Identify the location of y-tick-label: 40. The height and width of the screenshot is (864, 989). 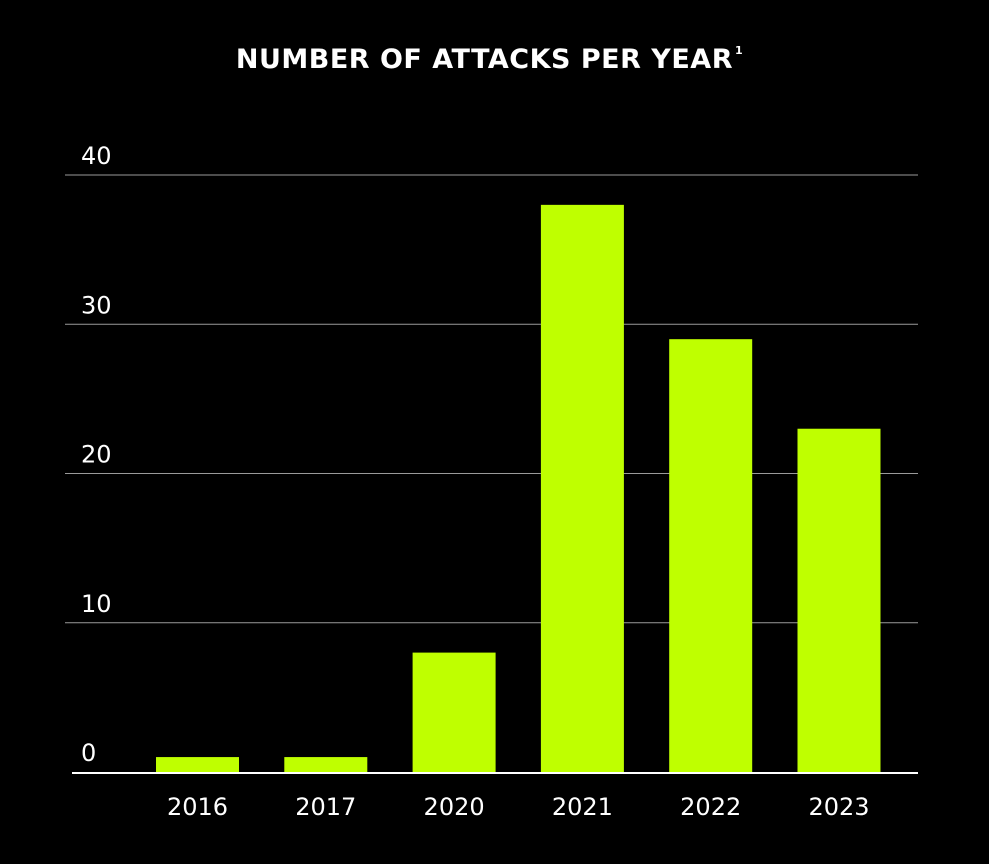
(96, 156).